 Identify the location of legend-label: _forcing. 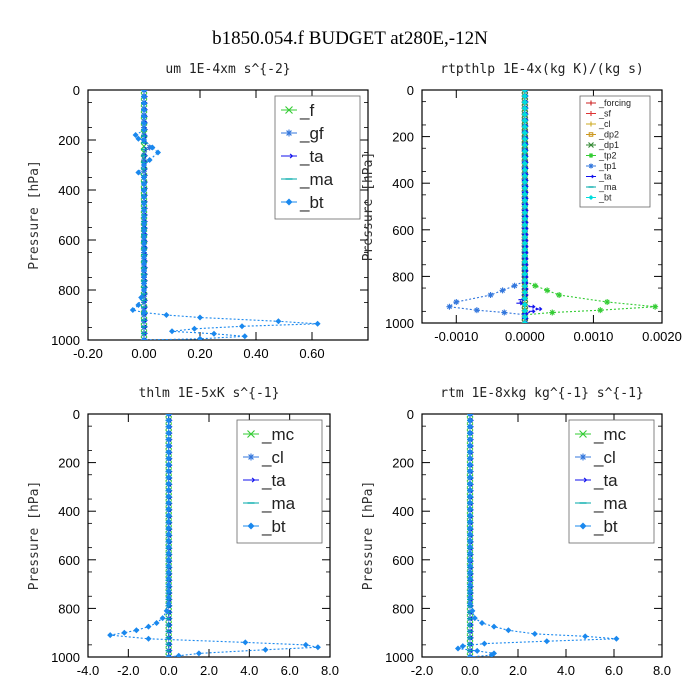
(614, 103).